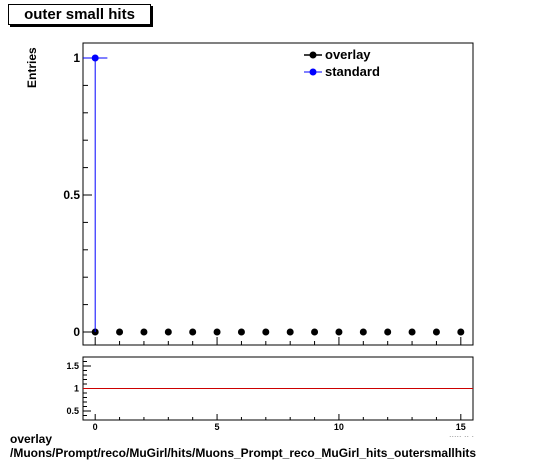 The width and height of the screenshot is (546, 462). Describe the element at coordinates (339, 427) in the screenshot. I see `ratio-x-tick-label: 10` at that location.